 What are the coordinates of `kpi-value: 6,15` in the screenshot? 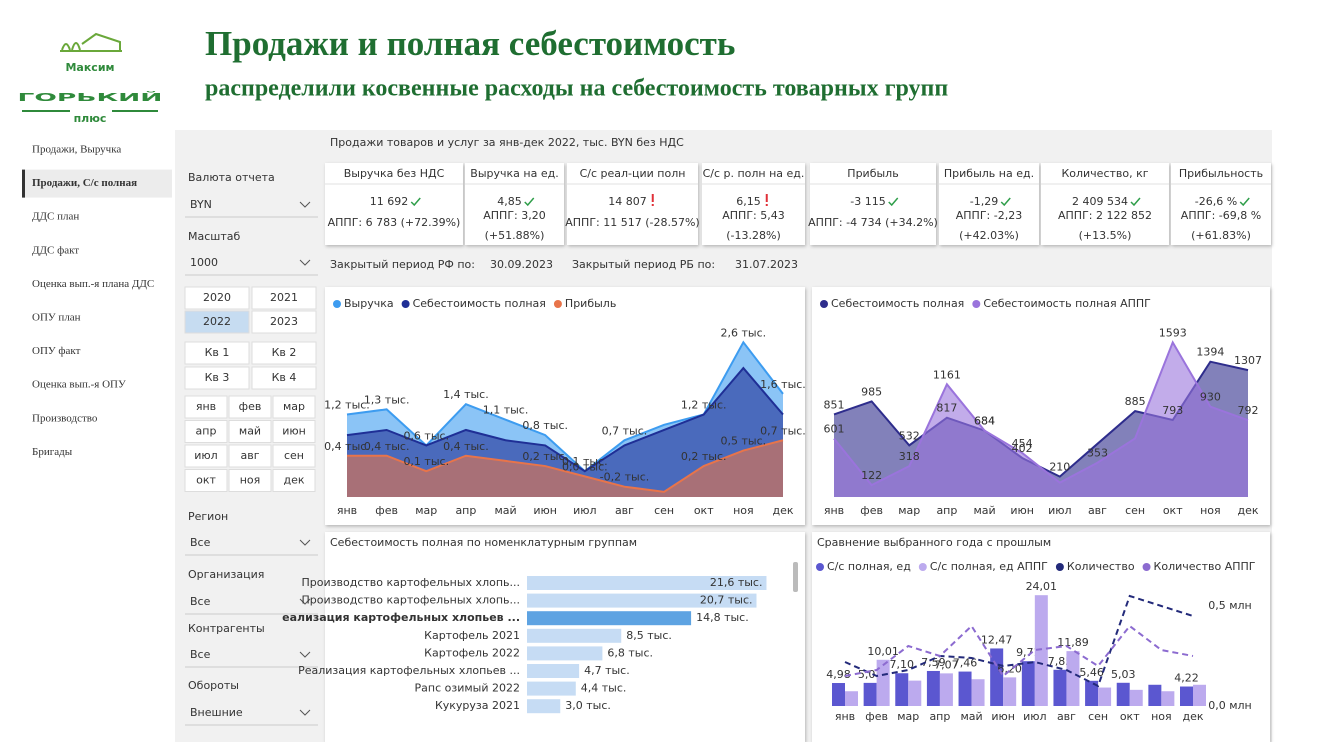 It's located at (748, 201).